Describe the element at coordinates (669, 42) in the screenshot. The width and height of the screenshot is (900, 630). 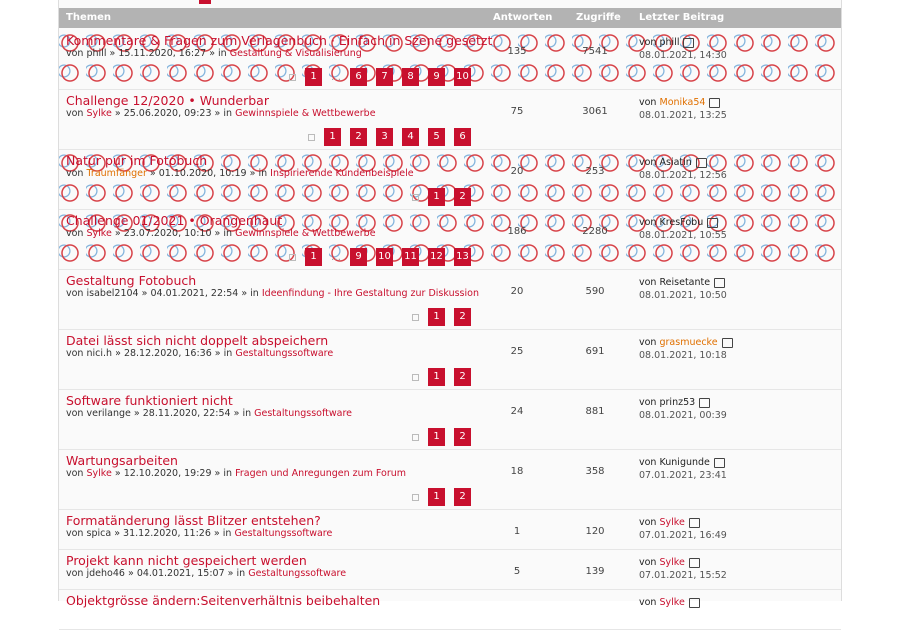
I see `last-author: phill` at that location.